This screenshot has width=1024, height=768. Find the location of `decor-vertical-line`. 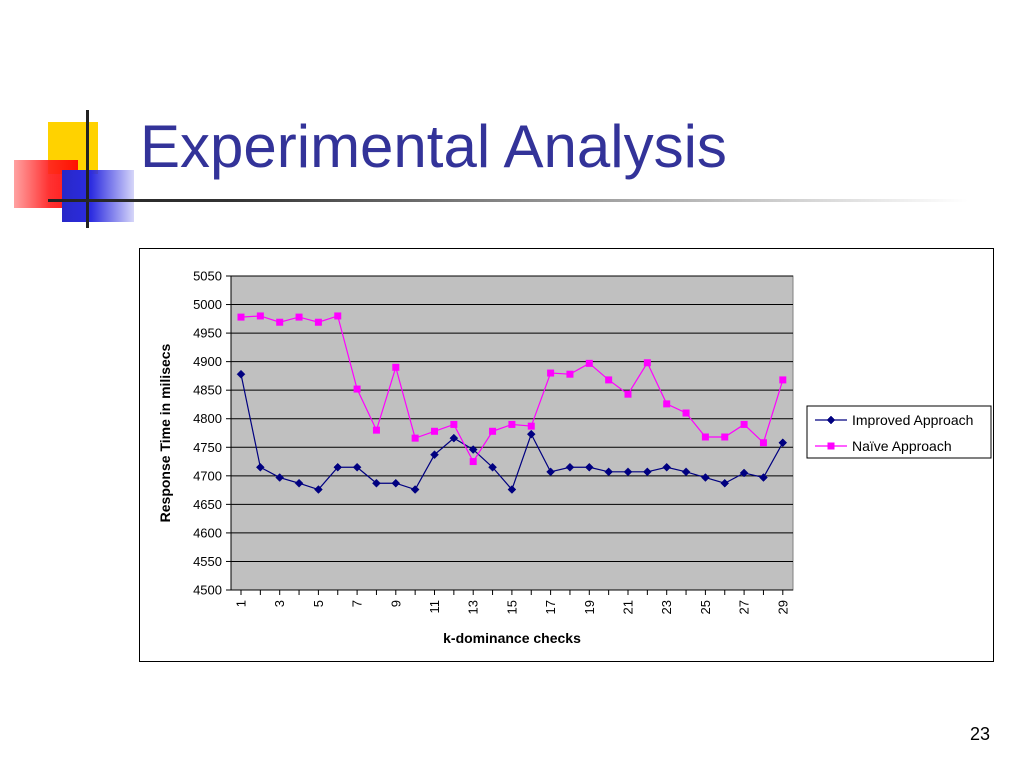

decor-vertical-line is located at coordinates (87, 169).